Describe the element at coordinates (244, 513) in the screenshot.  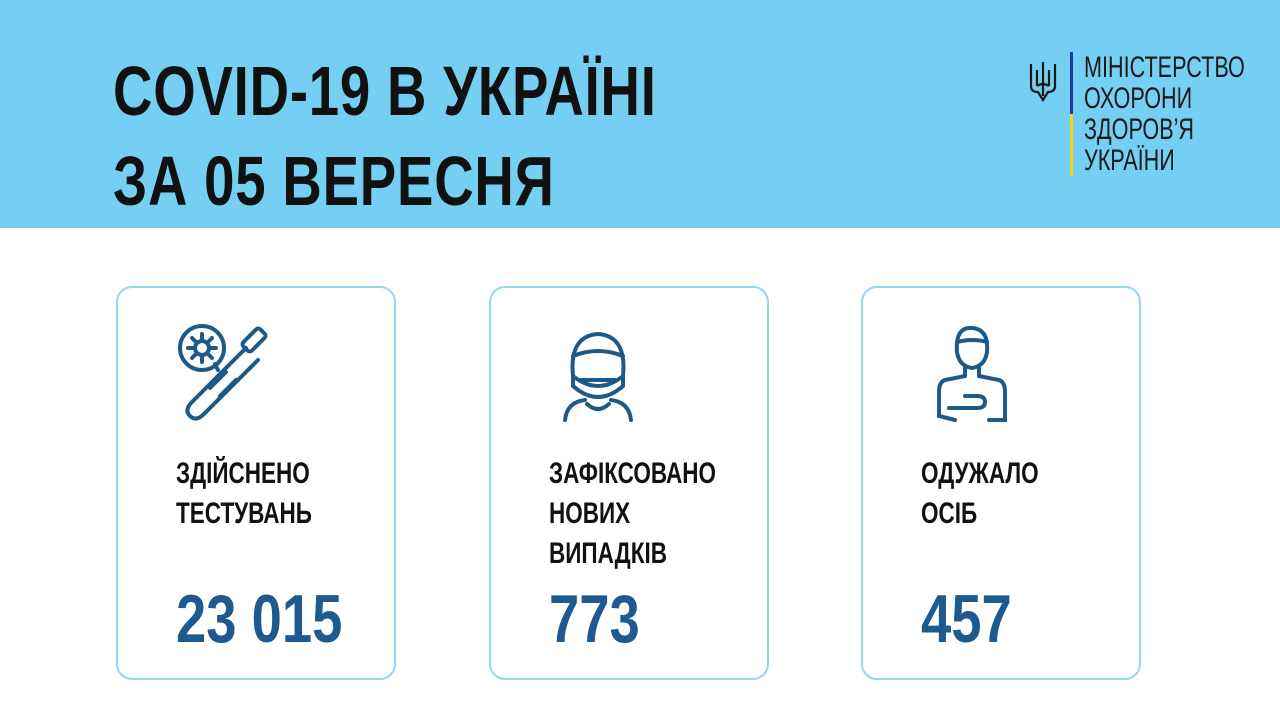
I see `label-line: ТЕСТУВАНЬ` at that location.